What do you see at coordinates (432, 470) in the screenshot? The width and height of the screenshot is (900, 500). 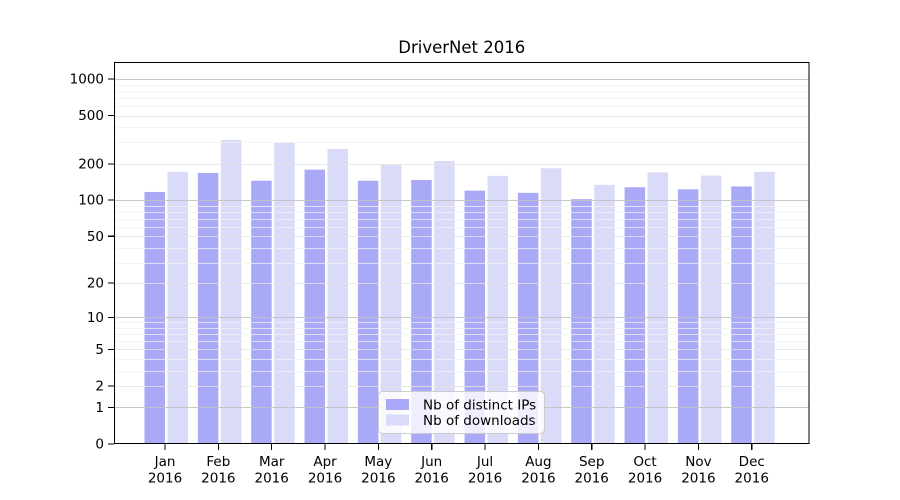 I see `x-tick-label-jun-2016: Jun 2016` at bounding box center [432, 470].